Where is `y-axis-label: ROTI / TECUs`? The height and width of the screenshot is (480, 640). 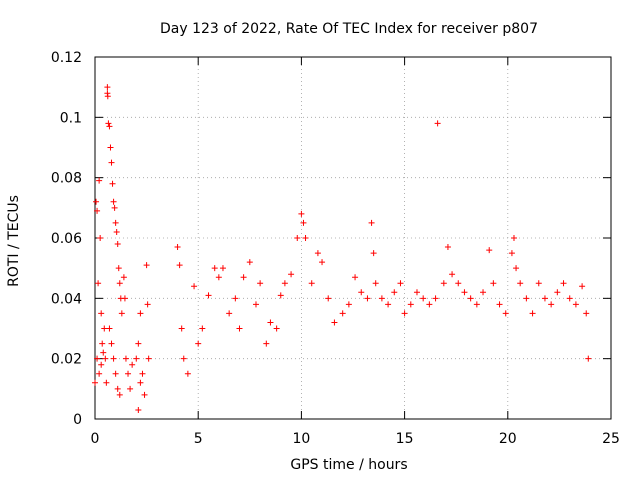
y-axis-label: ROTI / TECUs is located at coordinates (14, 241).